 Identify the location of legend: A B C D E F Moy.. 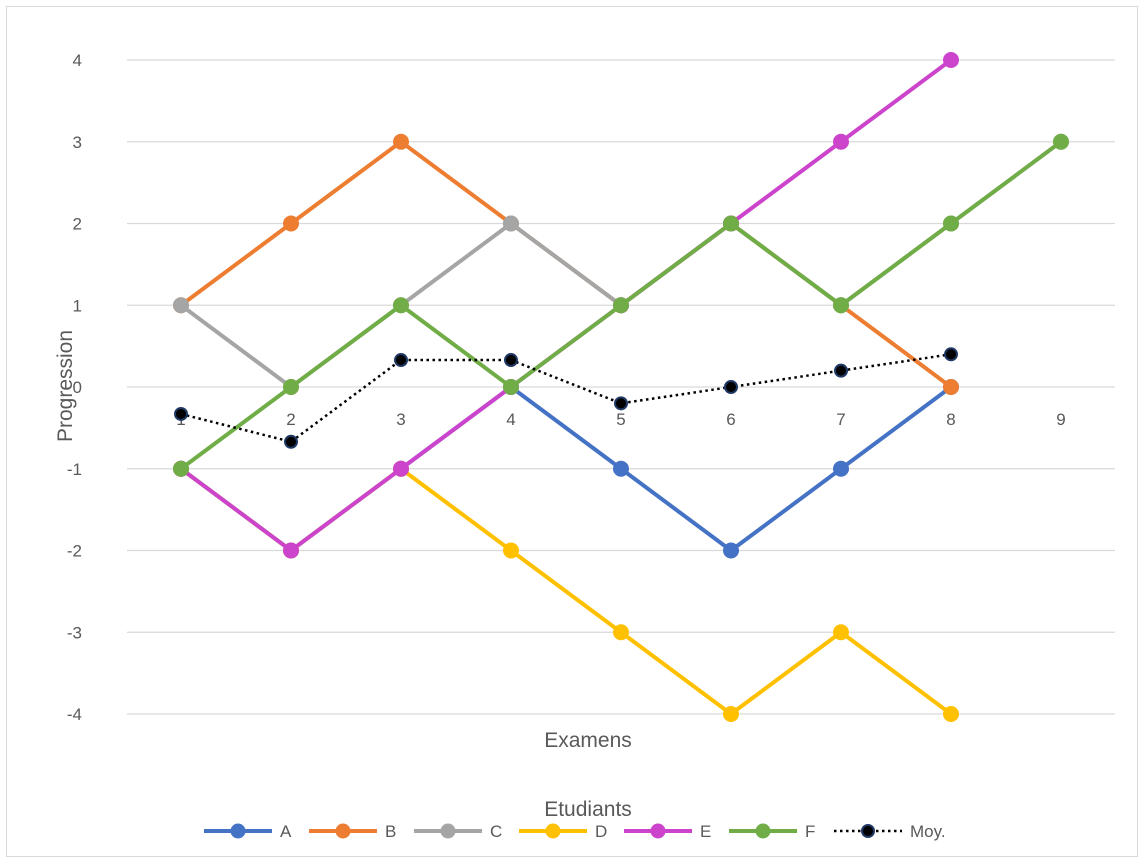
(575, 831).